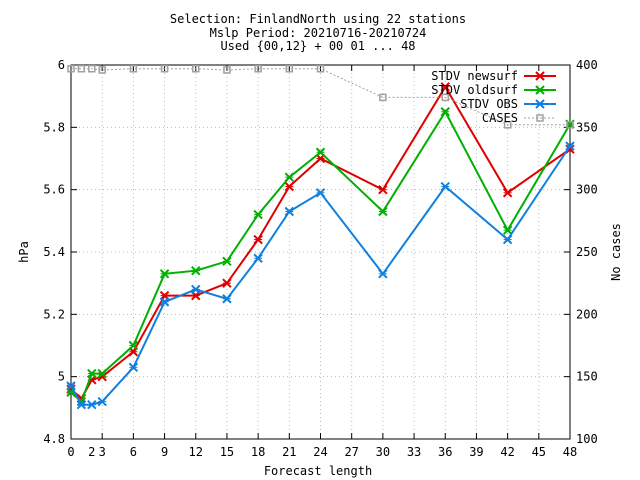 The image size is (640, 480). What do you see at coordinates (414, 452) in the screenshot?
I see `x-tick-label: 33` at bounding box center [414, 452].